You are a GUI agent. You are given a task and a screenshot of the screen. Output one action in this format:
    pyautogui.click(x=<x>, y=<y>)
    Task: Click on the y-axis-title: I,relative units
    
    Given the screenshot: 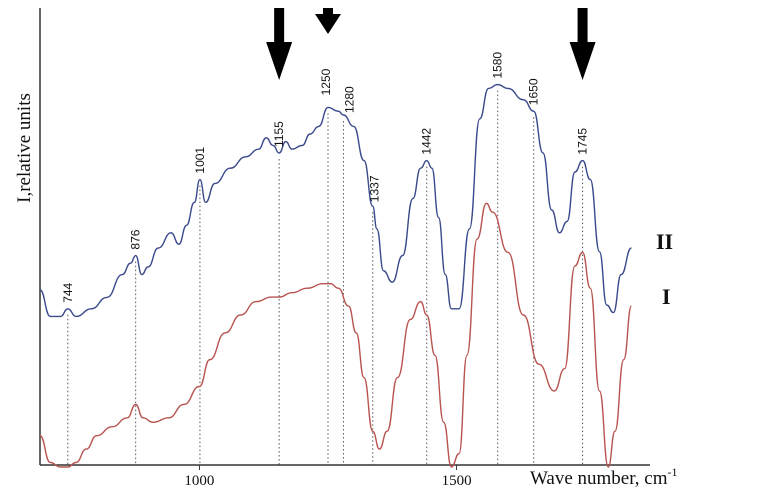 What is the action you would take?
    pyautogui.click(x=24, y=148)
    